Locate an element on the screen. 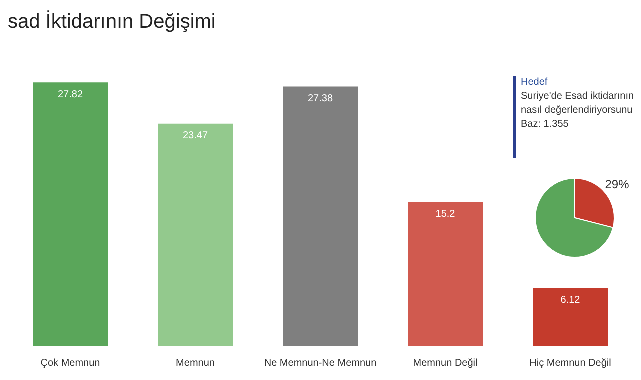  data-label: 27.82 is located at coordinates (71, 94).